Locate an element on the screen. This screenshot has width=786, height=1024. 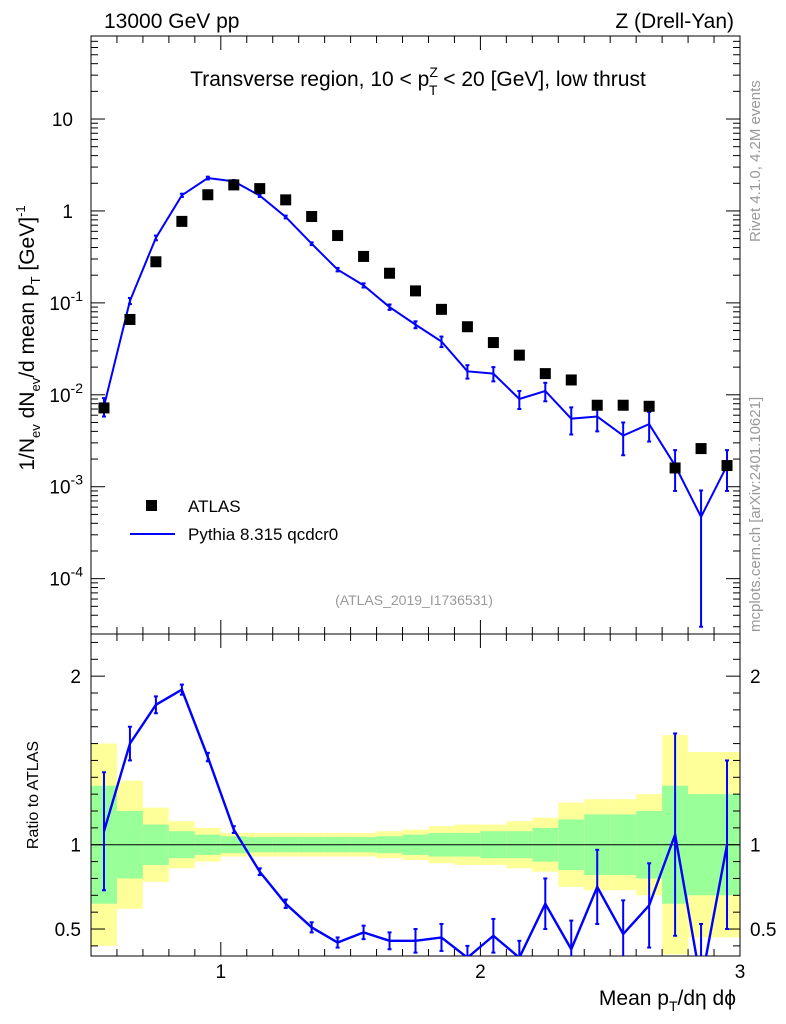
main-y-tick-label-exp: -4 is located at coordinates (77, 572).